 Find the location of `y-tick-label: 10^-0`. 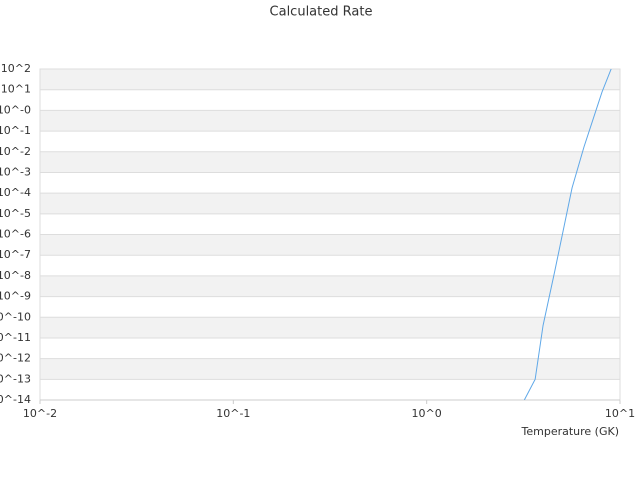

y-tick-label: 10^-0 is located at coordinates (15, 109).